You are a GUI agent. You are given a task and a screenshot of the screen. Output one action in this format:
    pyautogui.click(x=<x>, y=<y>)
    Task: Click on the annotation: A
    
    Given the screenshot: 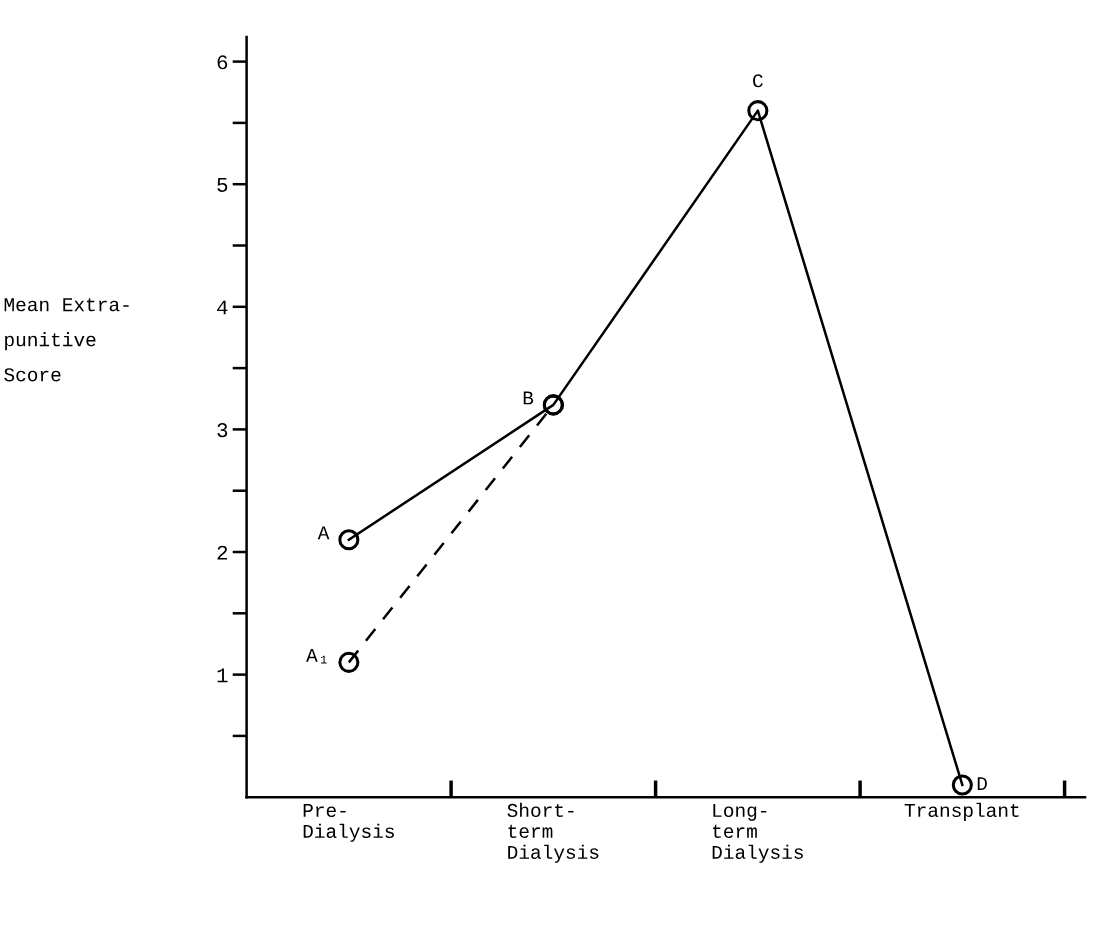 What is the action you would take?
    pyautogui.click(x=323, y=533)
    